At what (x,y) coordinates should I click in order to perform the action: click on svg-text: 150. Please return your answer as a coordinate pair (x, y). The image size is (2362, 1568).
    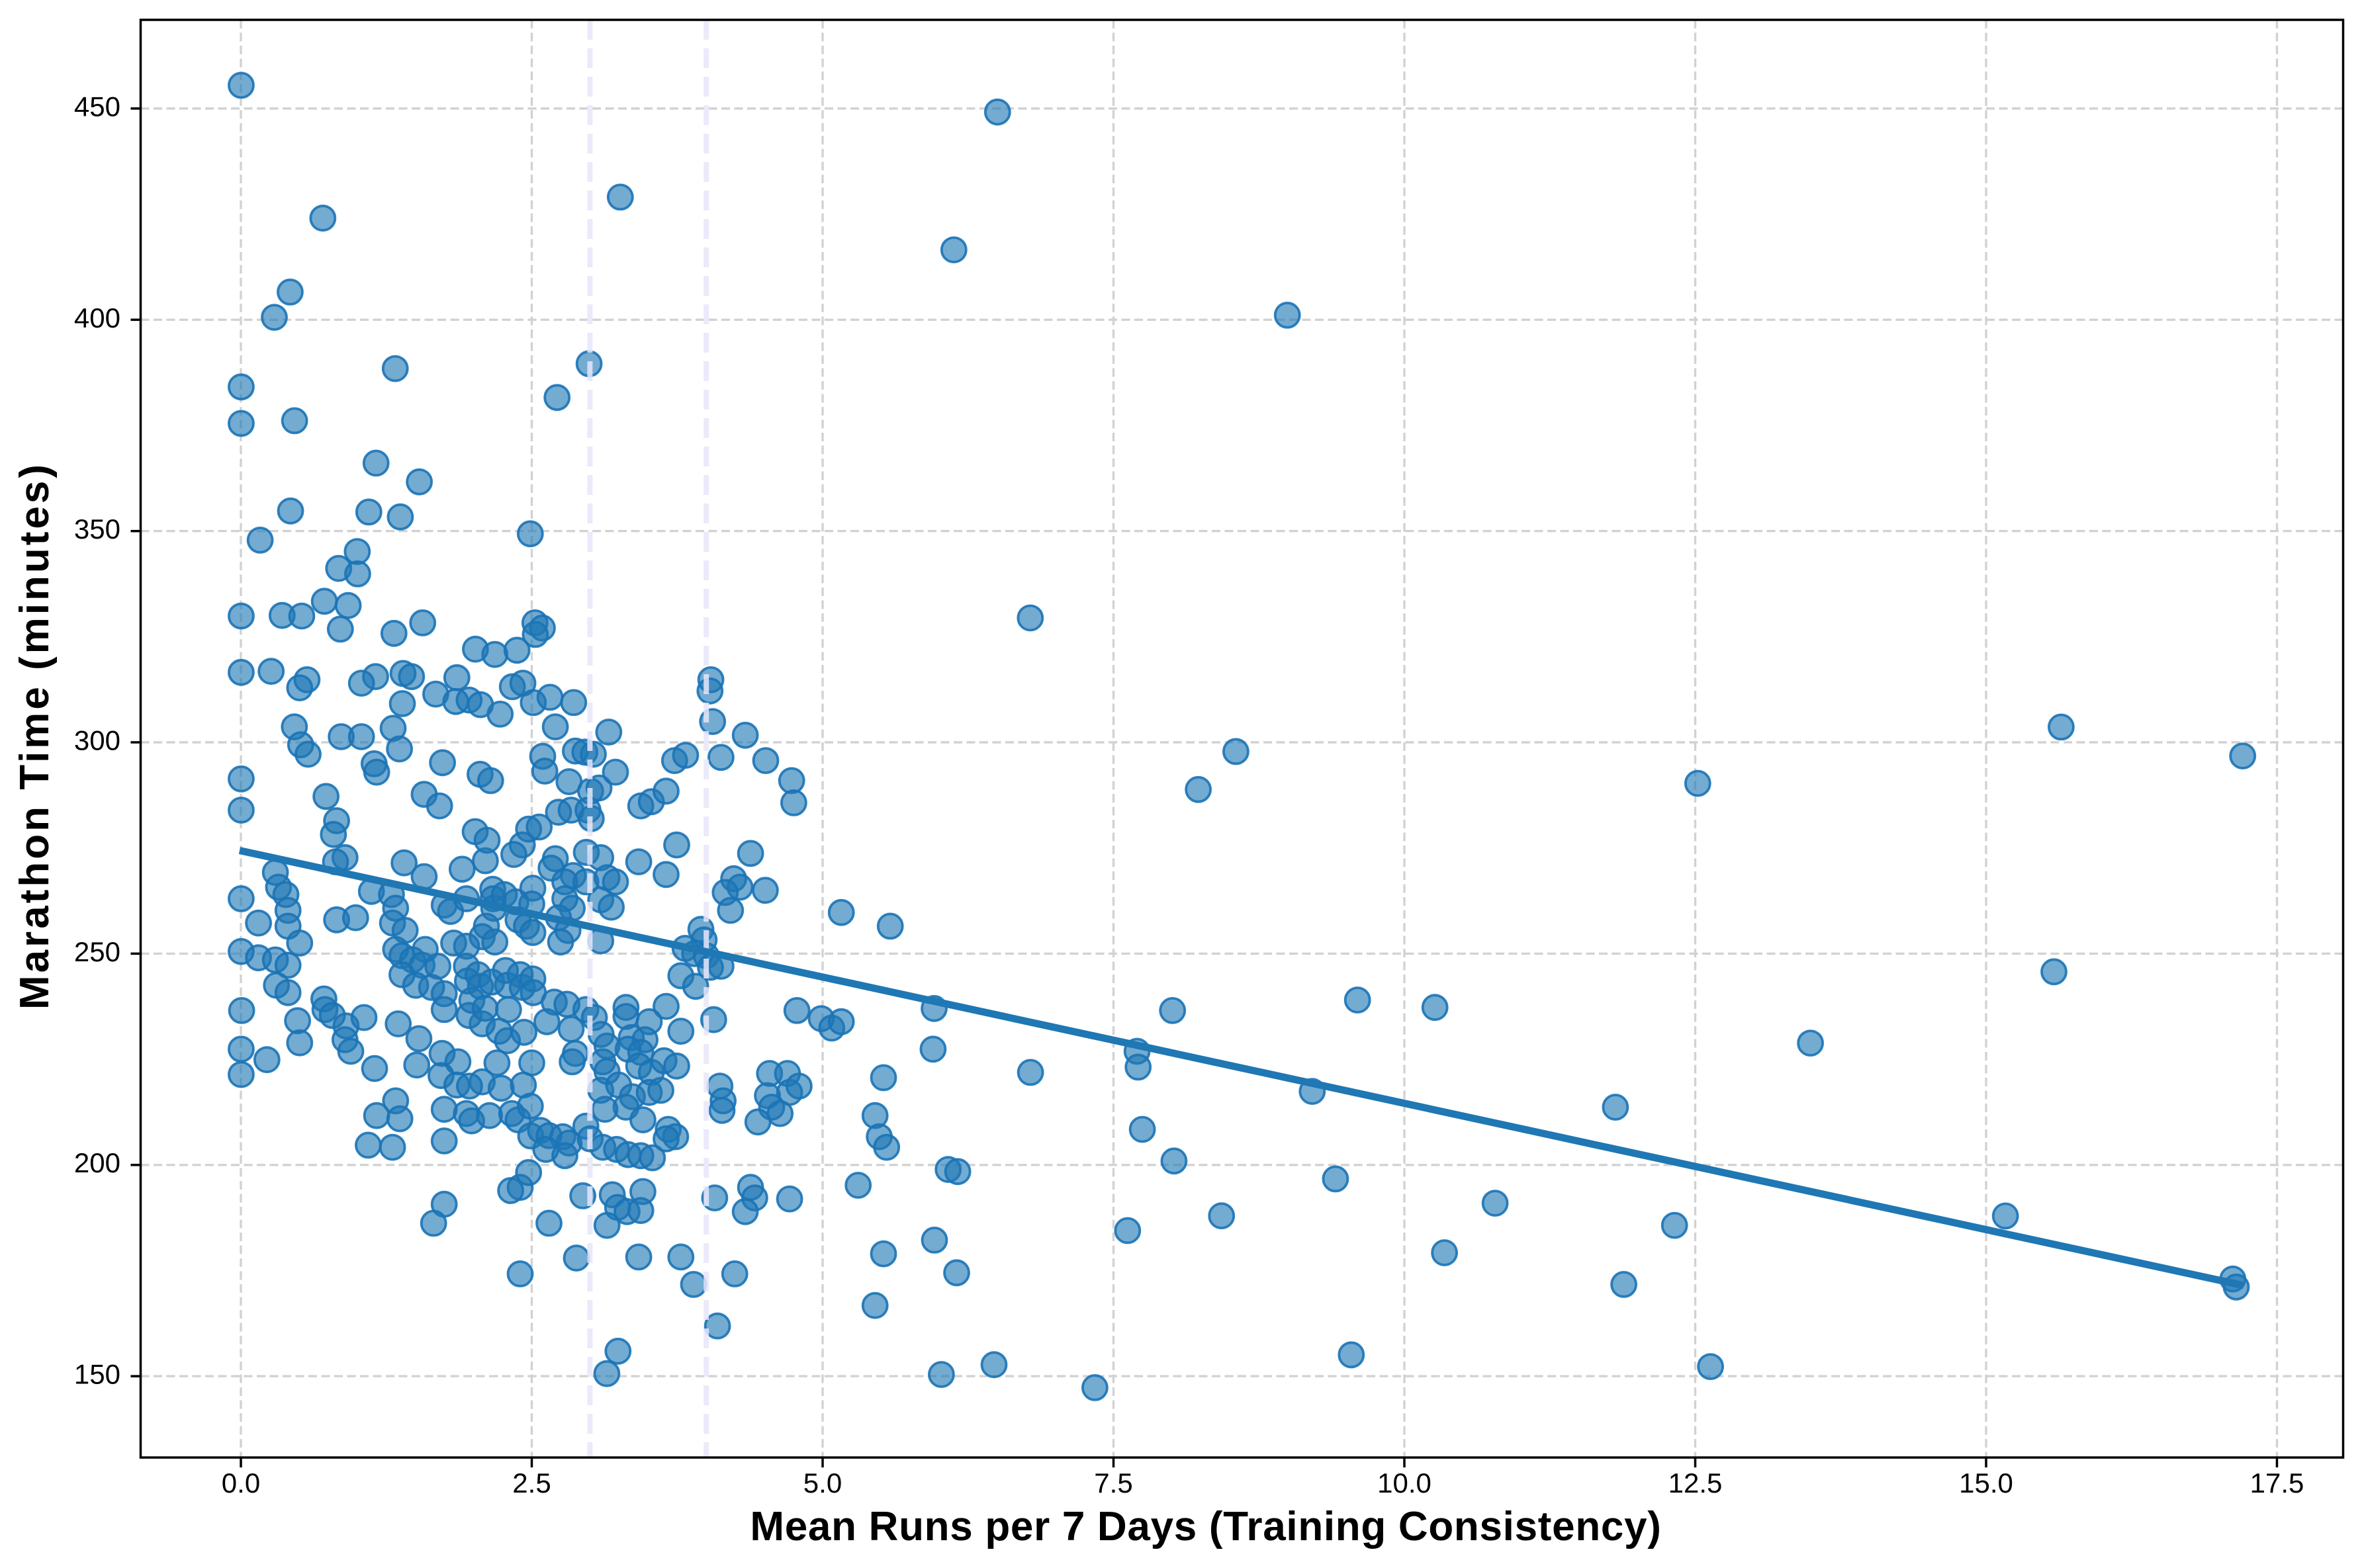
    Looking at the image, I should click on (97, 1374).